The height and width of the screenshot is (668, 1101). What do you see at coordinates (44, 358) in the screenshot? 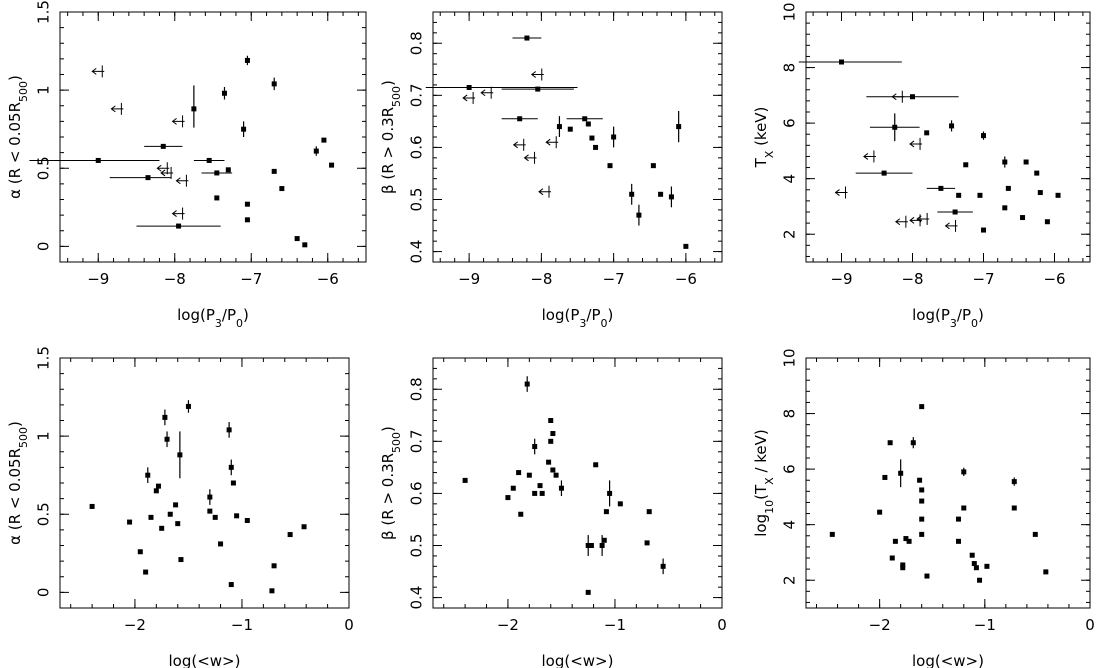
I see `y-tick-label: 1.5` at bounding box center [44, 358].